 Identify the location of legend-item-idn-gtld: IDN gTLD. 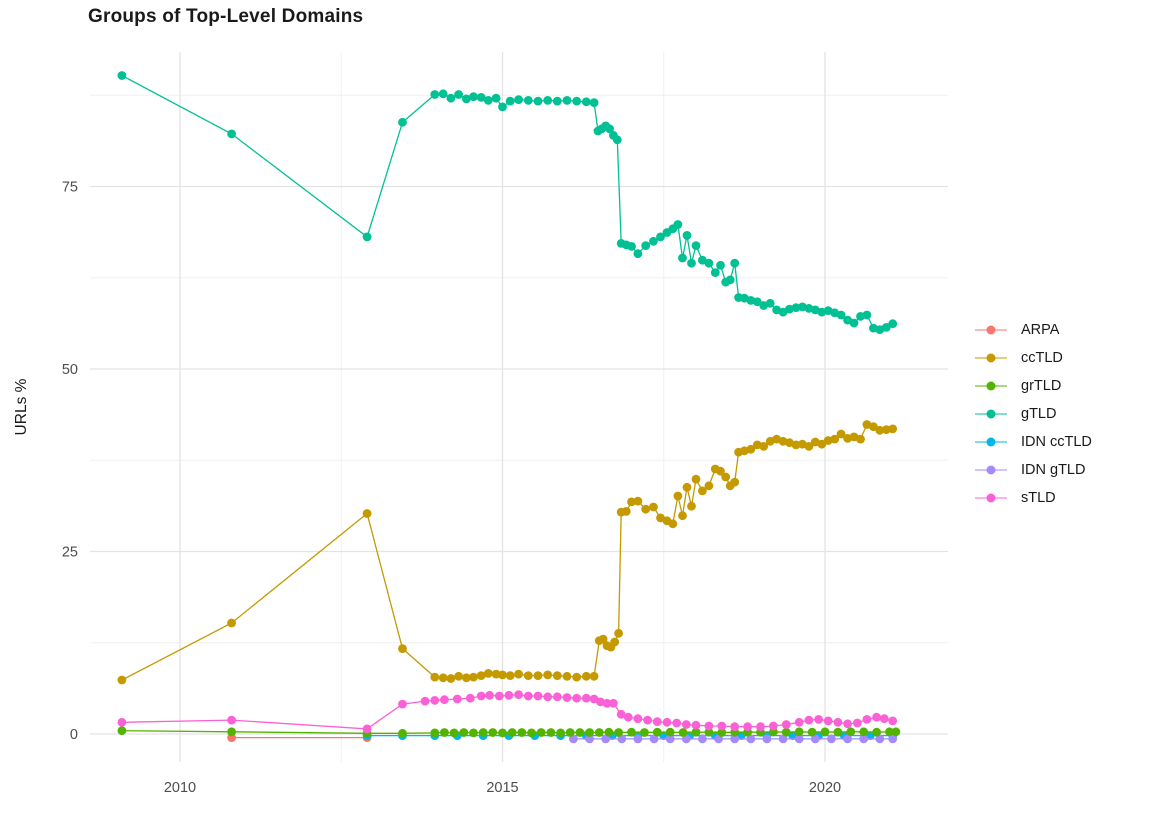
(1033, 469).